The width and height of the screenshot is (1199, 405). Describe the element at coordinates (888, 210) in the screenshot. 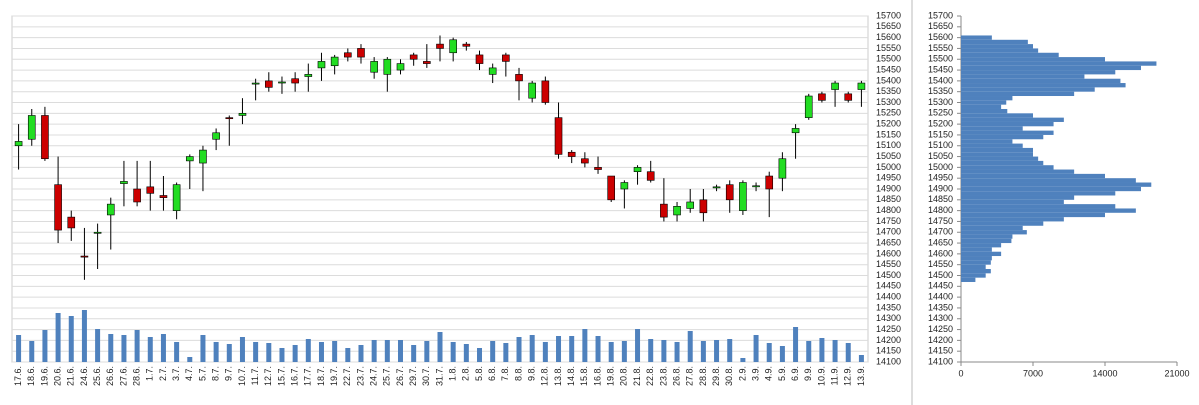

I see `y-tick-label: 14800` at that location.